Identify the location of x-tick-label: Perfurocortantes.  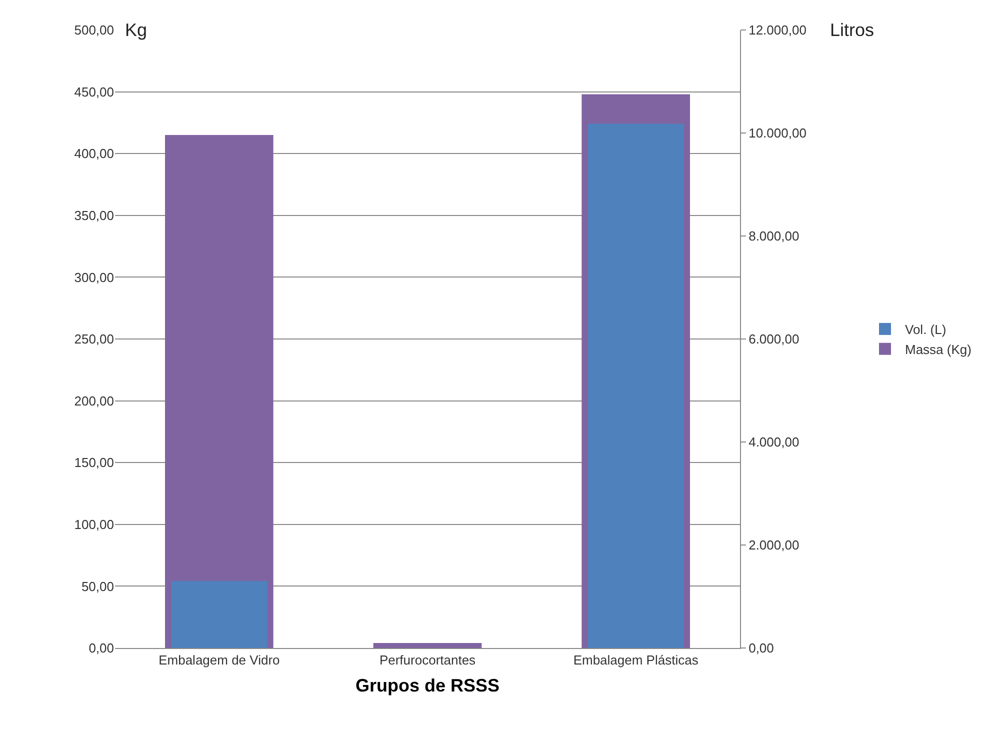
(427, 660).